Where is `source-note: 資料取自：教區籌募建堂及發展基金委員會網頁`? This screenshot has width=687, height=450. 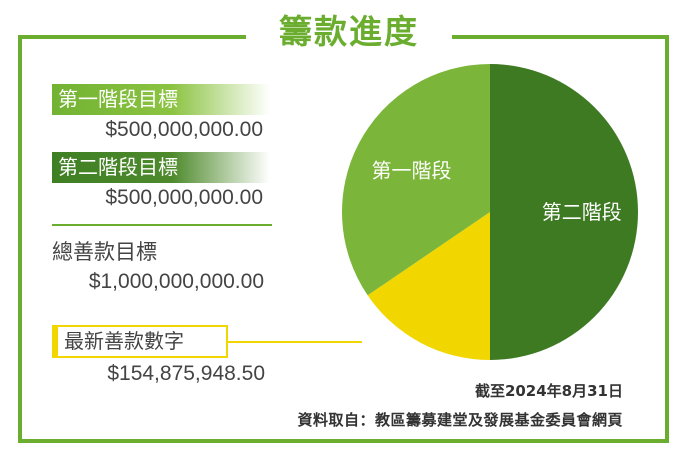
source-note: 資料取自：教區籌募建堂及發展基金委員會網頁 is located at coordinates (460, 420).